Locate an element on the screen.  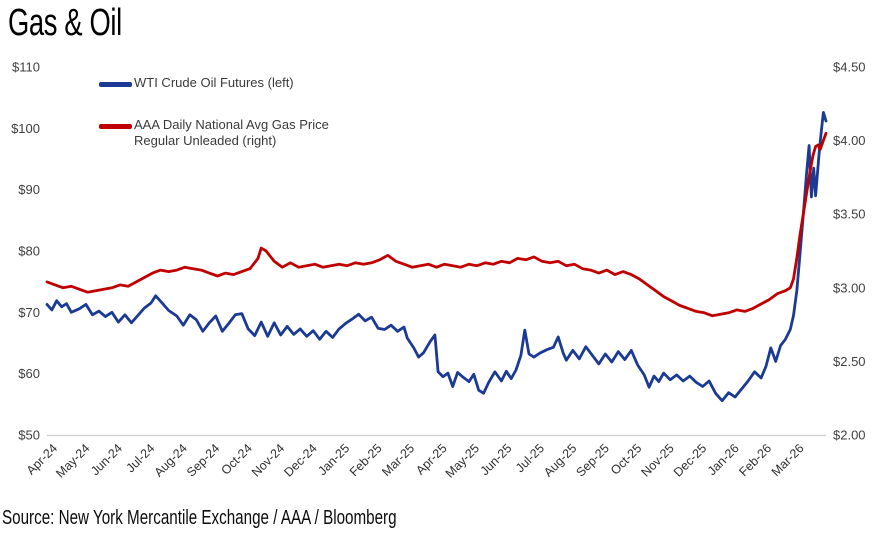
right-axis-tick: $2.50 is located at coordinates (849, 361).